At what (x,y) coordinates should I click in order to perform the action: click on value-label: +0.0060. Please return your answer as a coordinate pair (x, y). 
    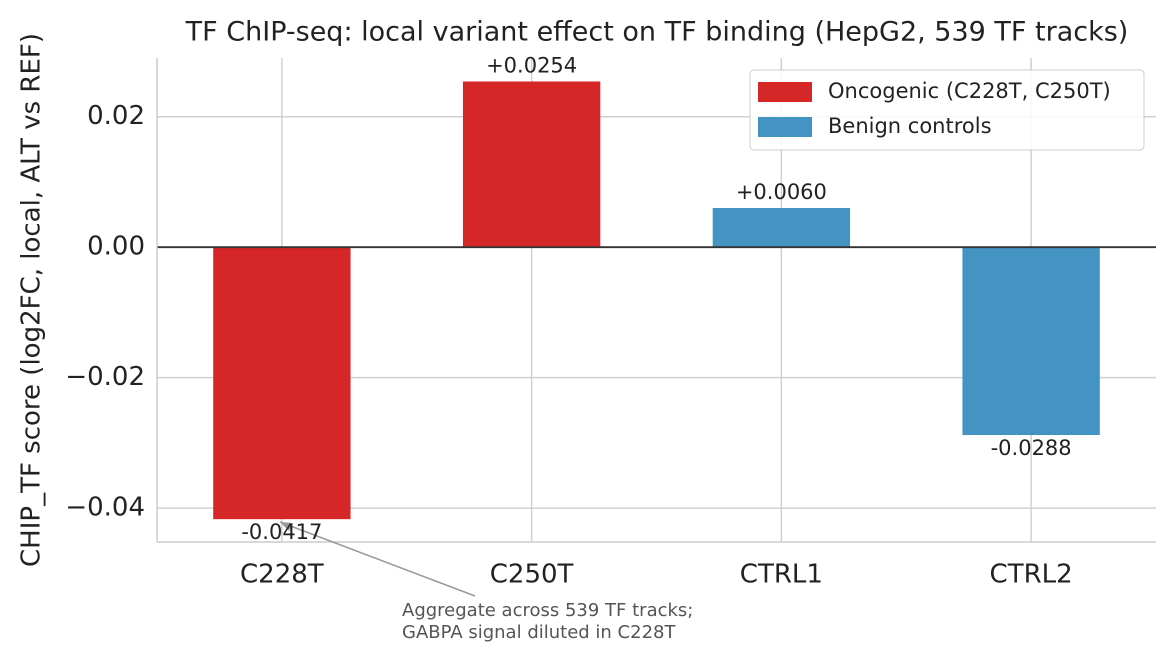
    Looking at the image, I should click on (781, 192).